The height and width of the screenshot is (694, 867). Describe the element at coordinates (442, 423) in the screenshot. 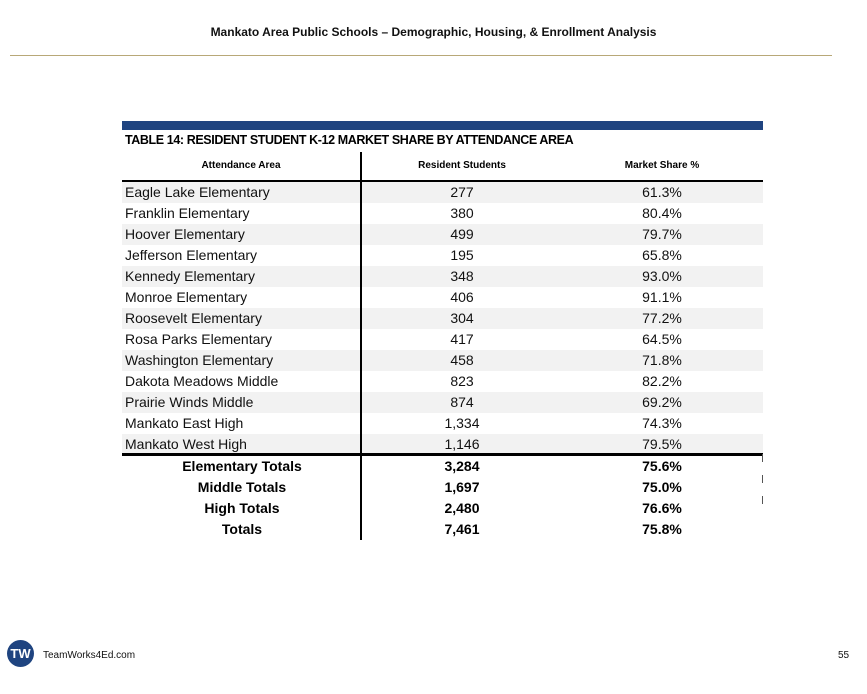

I see `table-row: Mankato East High 1,334 74.3%` at that location.